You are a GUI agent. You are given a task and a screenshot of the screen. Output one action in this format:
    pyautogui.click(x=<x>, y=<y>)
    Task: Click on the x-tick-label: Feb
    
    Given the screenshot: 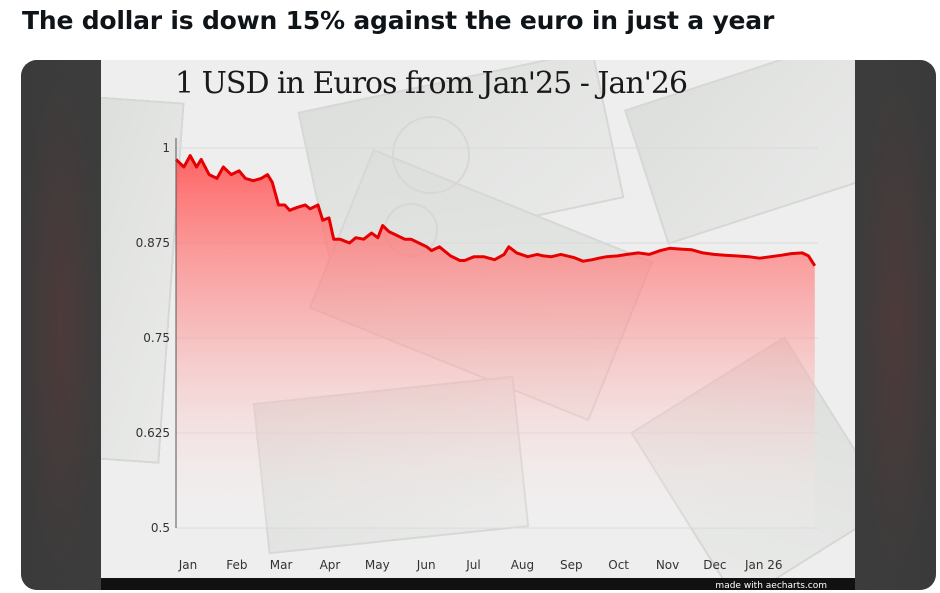 What is the action you would take?
    pyautogui.click(x=236, y=565)
    